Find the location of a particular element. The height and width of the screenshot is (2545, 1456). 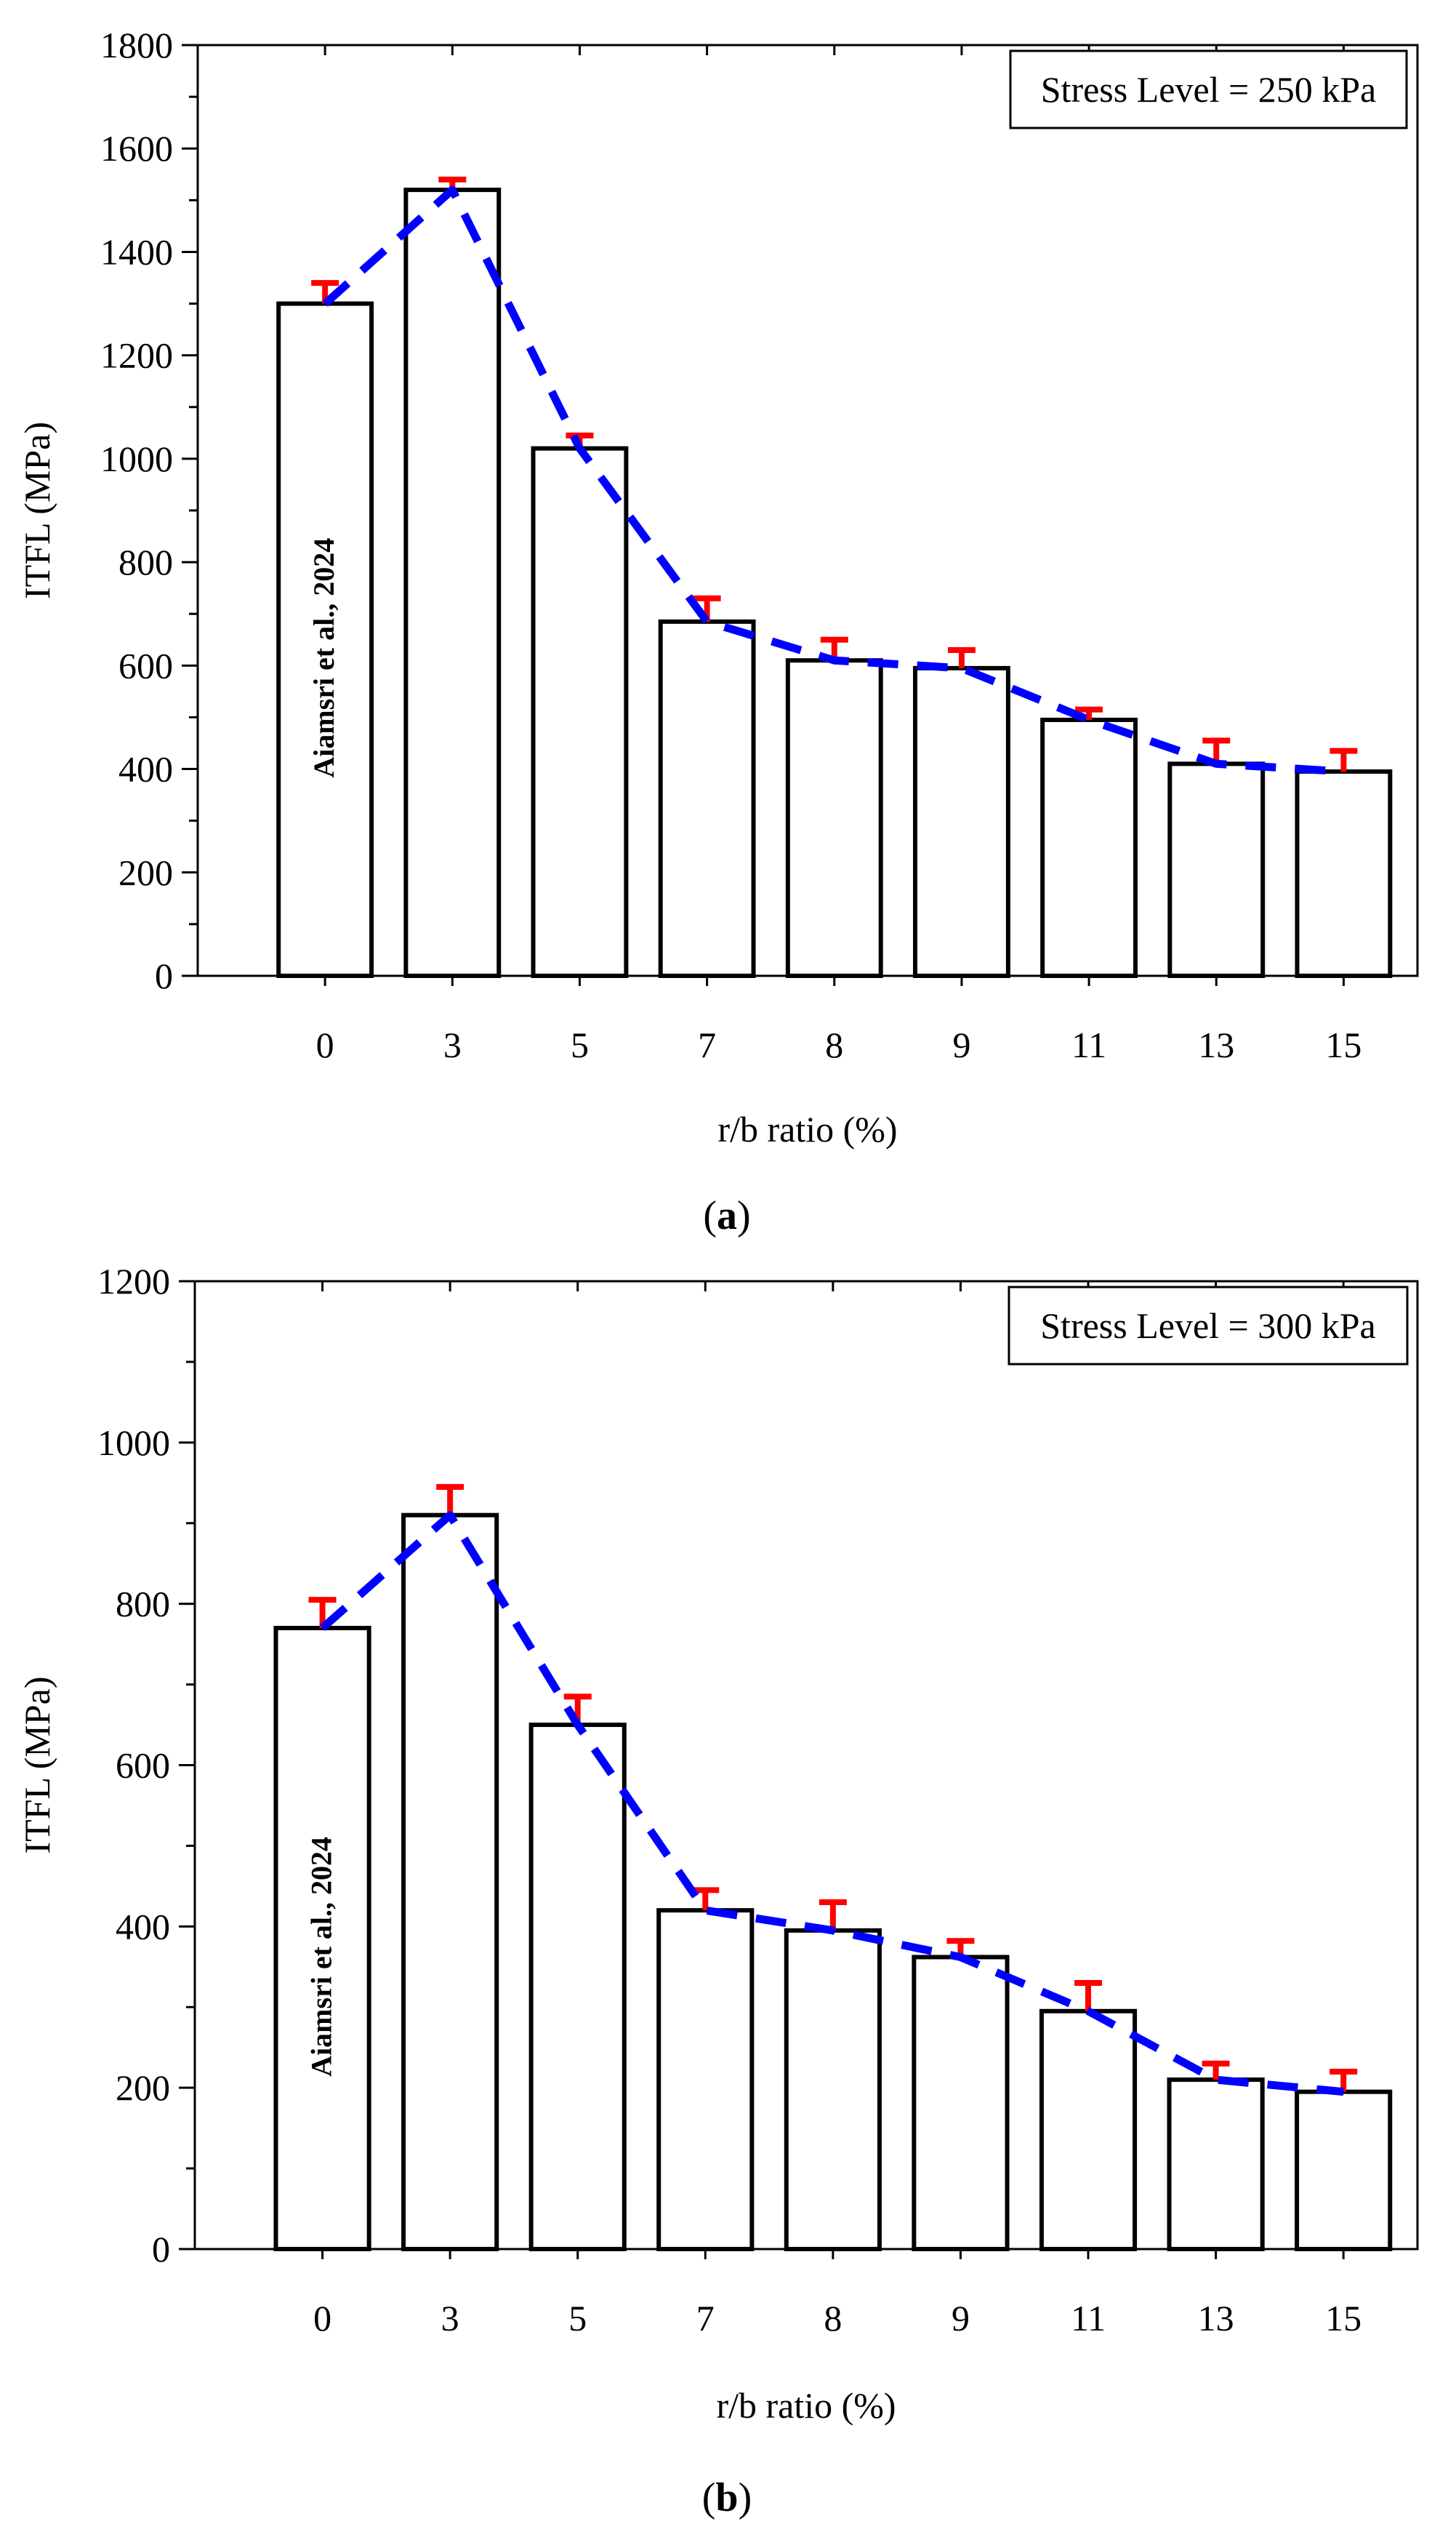

legend-text: Stress Level = 250 kPa is located at coordinates (1208, 89).